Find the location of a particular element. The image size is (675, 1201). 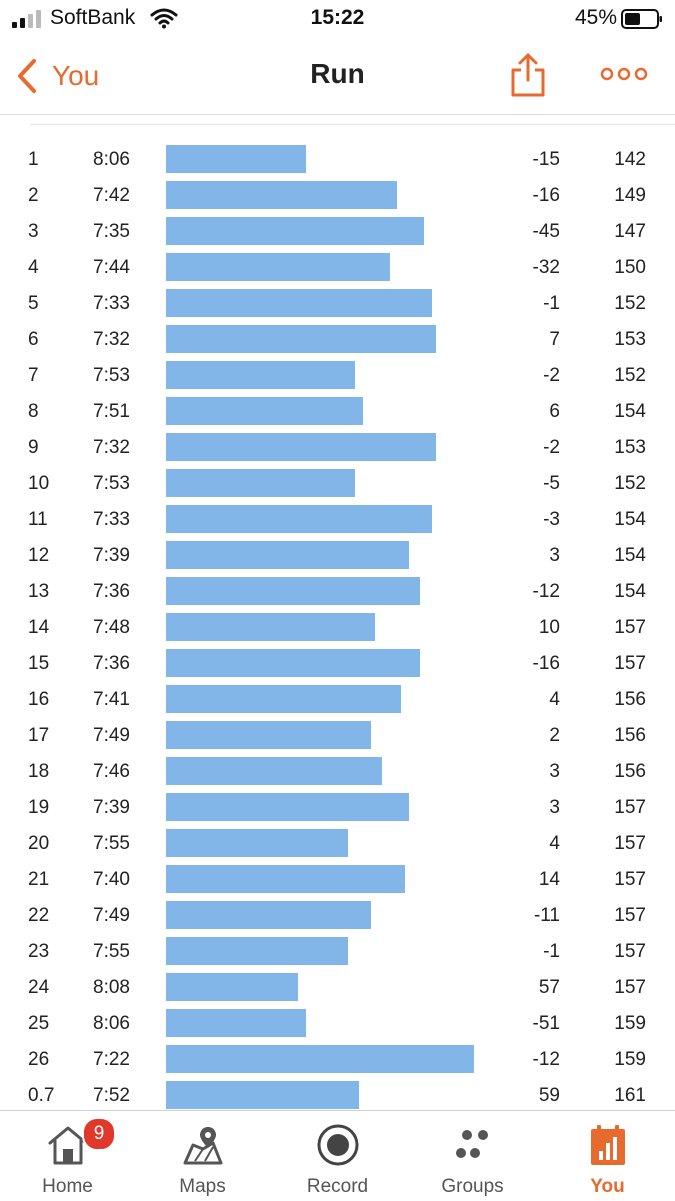

tab-you: You is located at coordinates (607, 1156).